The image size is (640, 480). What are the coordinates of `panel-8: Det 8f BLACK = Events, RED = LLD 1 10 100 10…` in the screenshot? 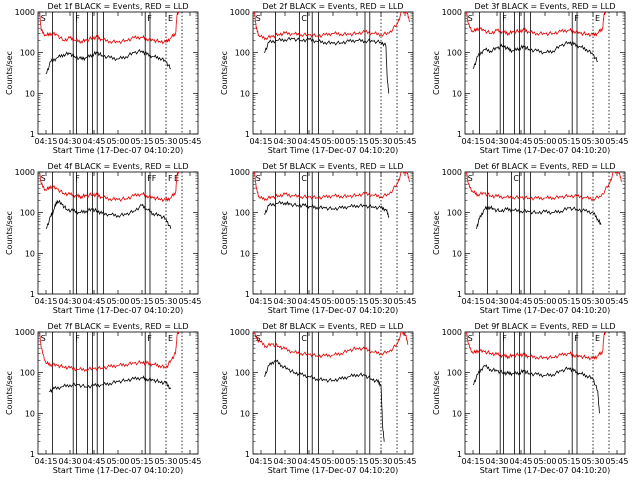 It's located at (318, 398).